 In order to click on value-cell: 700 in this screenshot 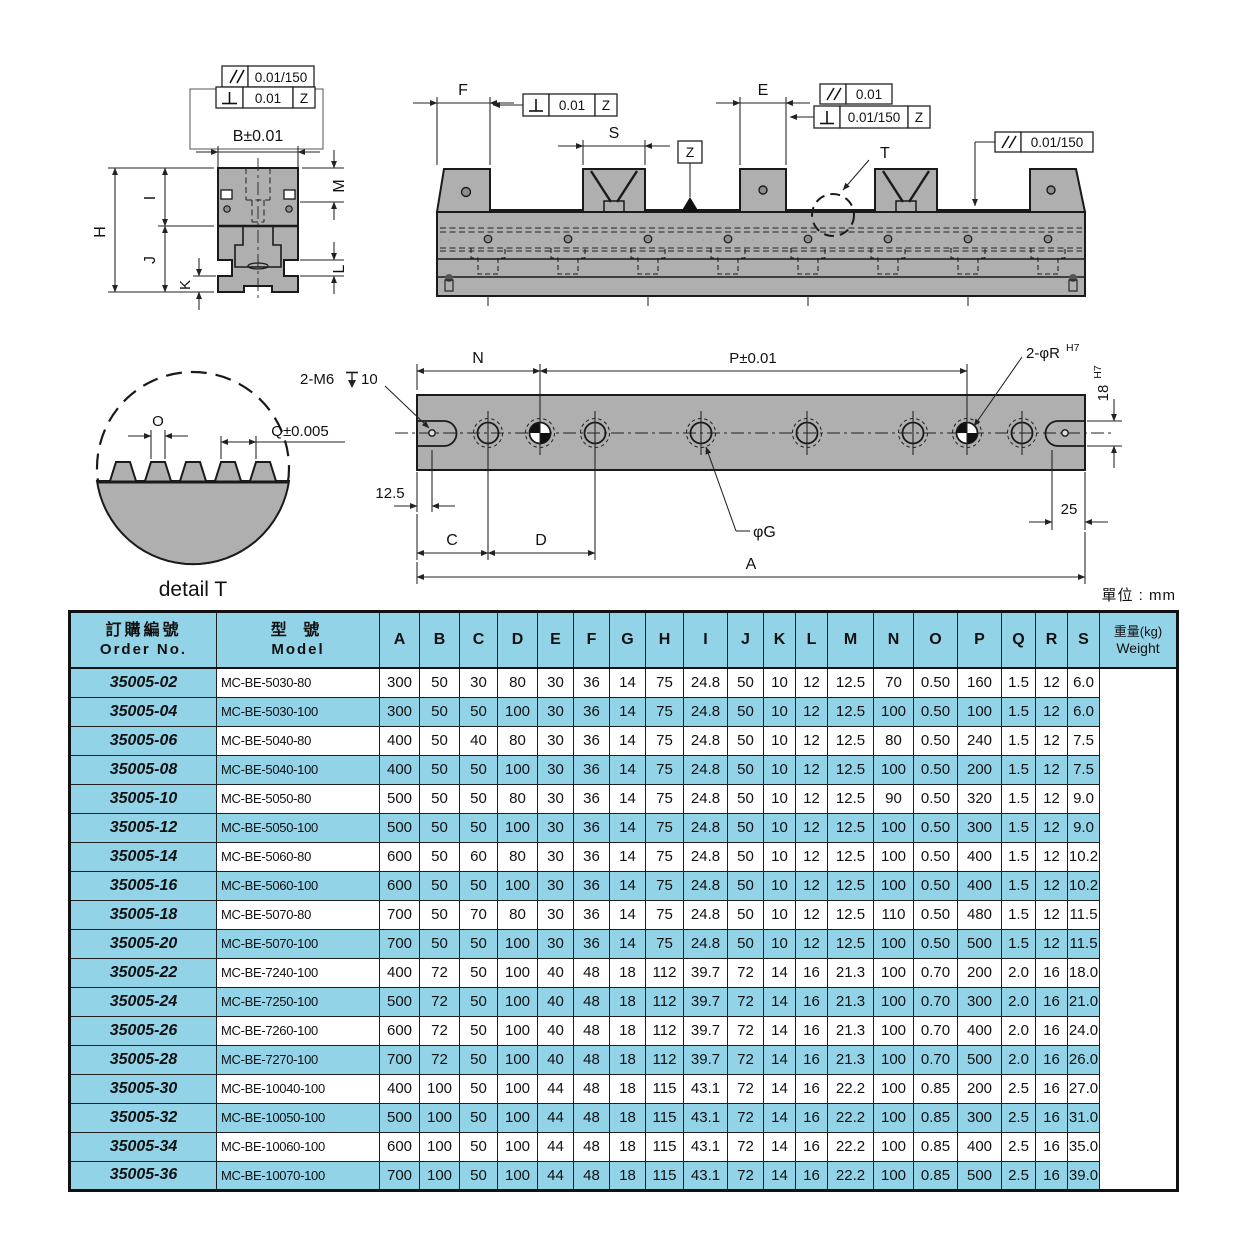, I will do `click(399, 914)`.